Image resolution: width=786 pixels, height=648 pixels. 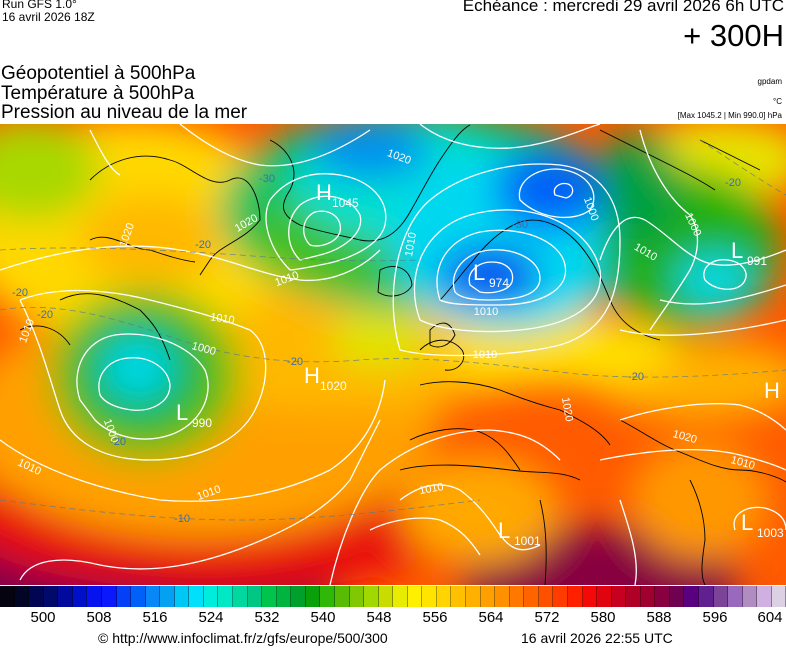 I want to click on low-pressure-center: L 1003, so click(x=762, y=525).